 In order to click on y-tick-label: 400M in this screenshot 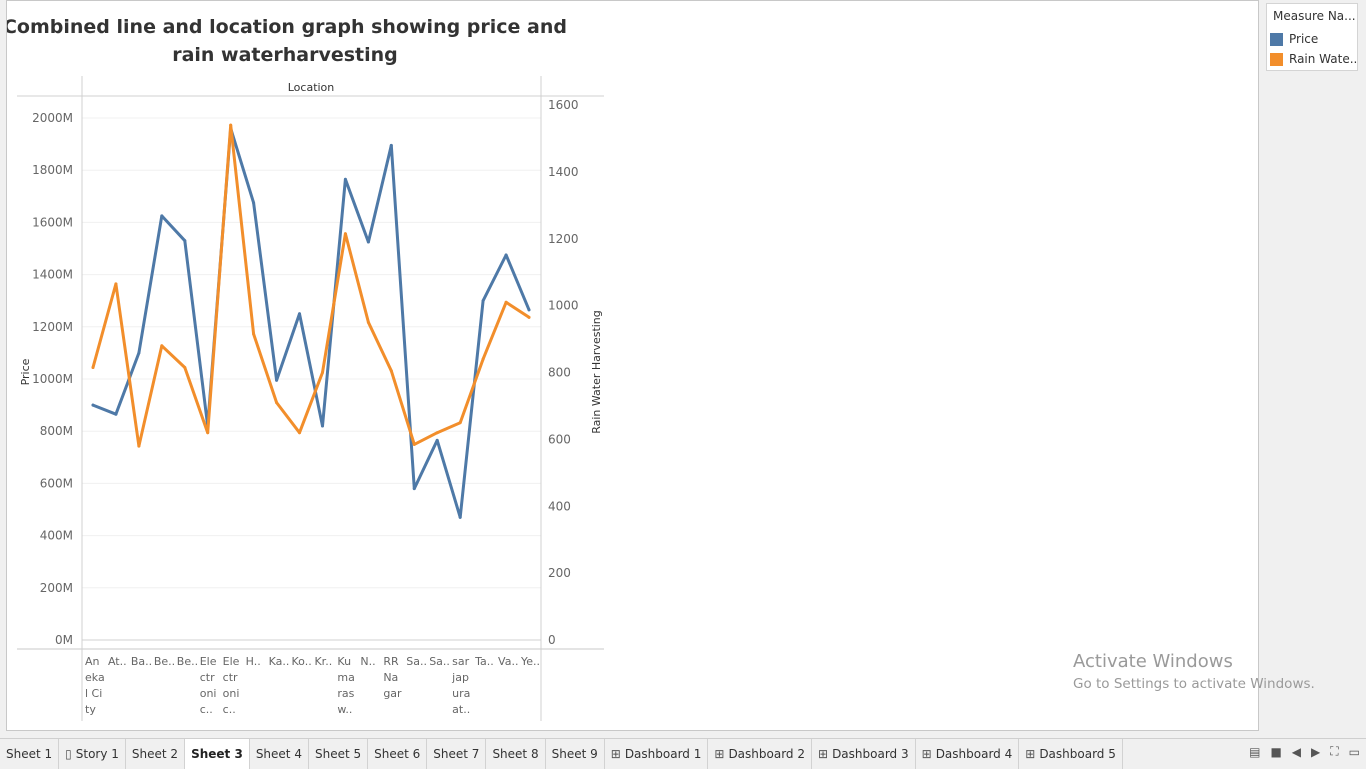, I will do `click(56, 536)`.